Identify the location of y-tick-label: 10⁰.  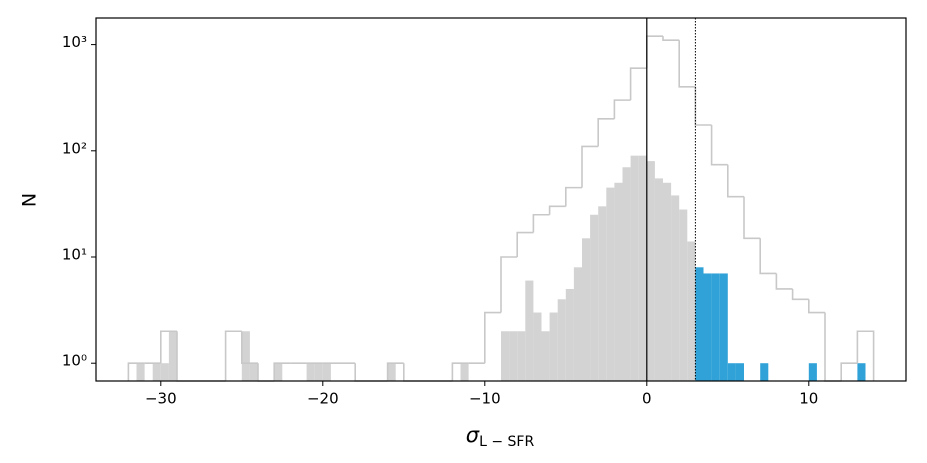
(74, 361).